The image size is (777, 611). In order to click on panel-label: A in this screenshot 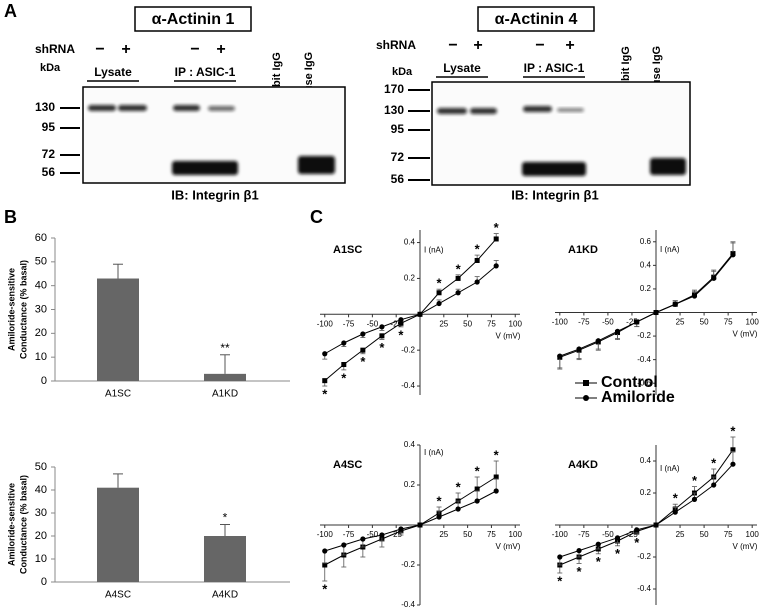, I will do `click(10, 11)`.